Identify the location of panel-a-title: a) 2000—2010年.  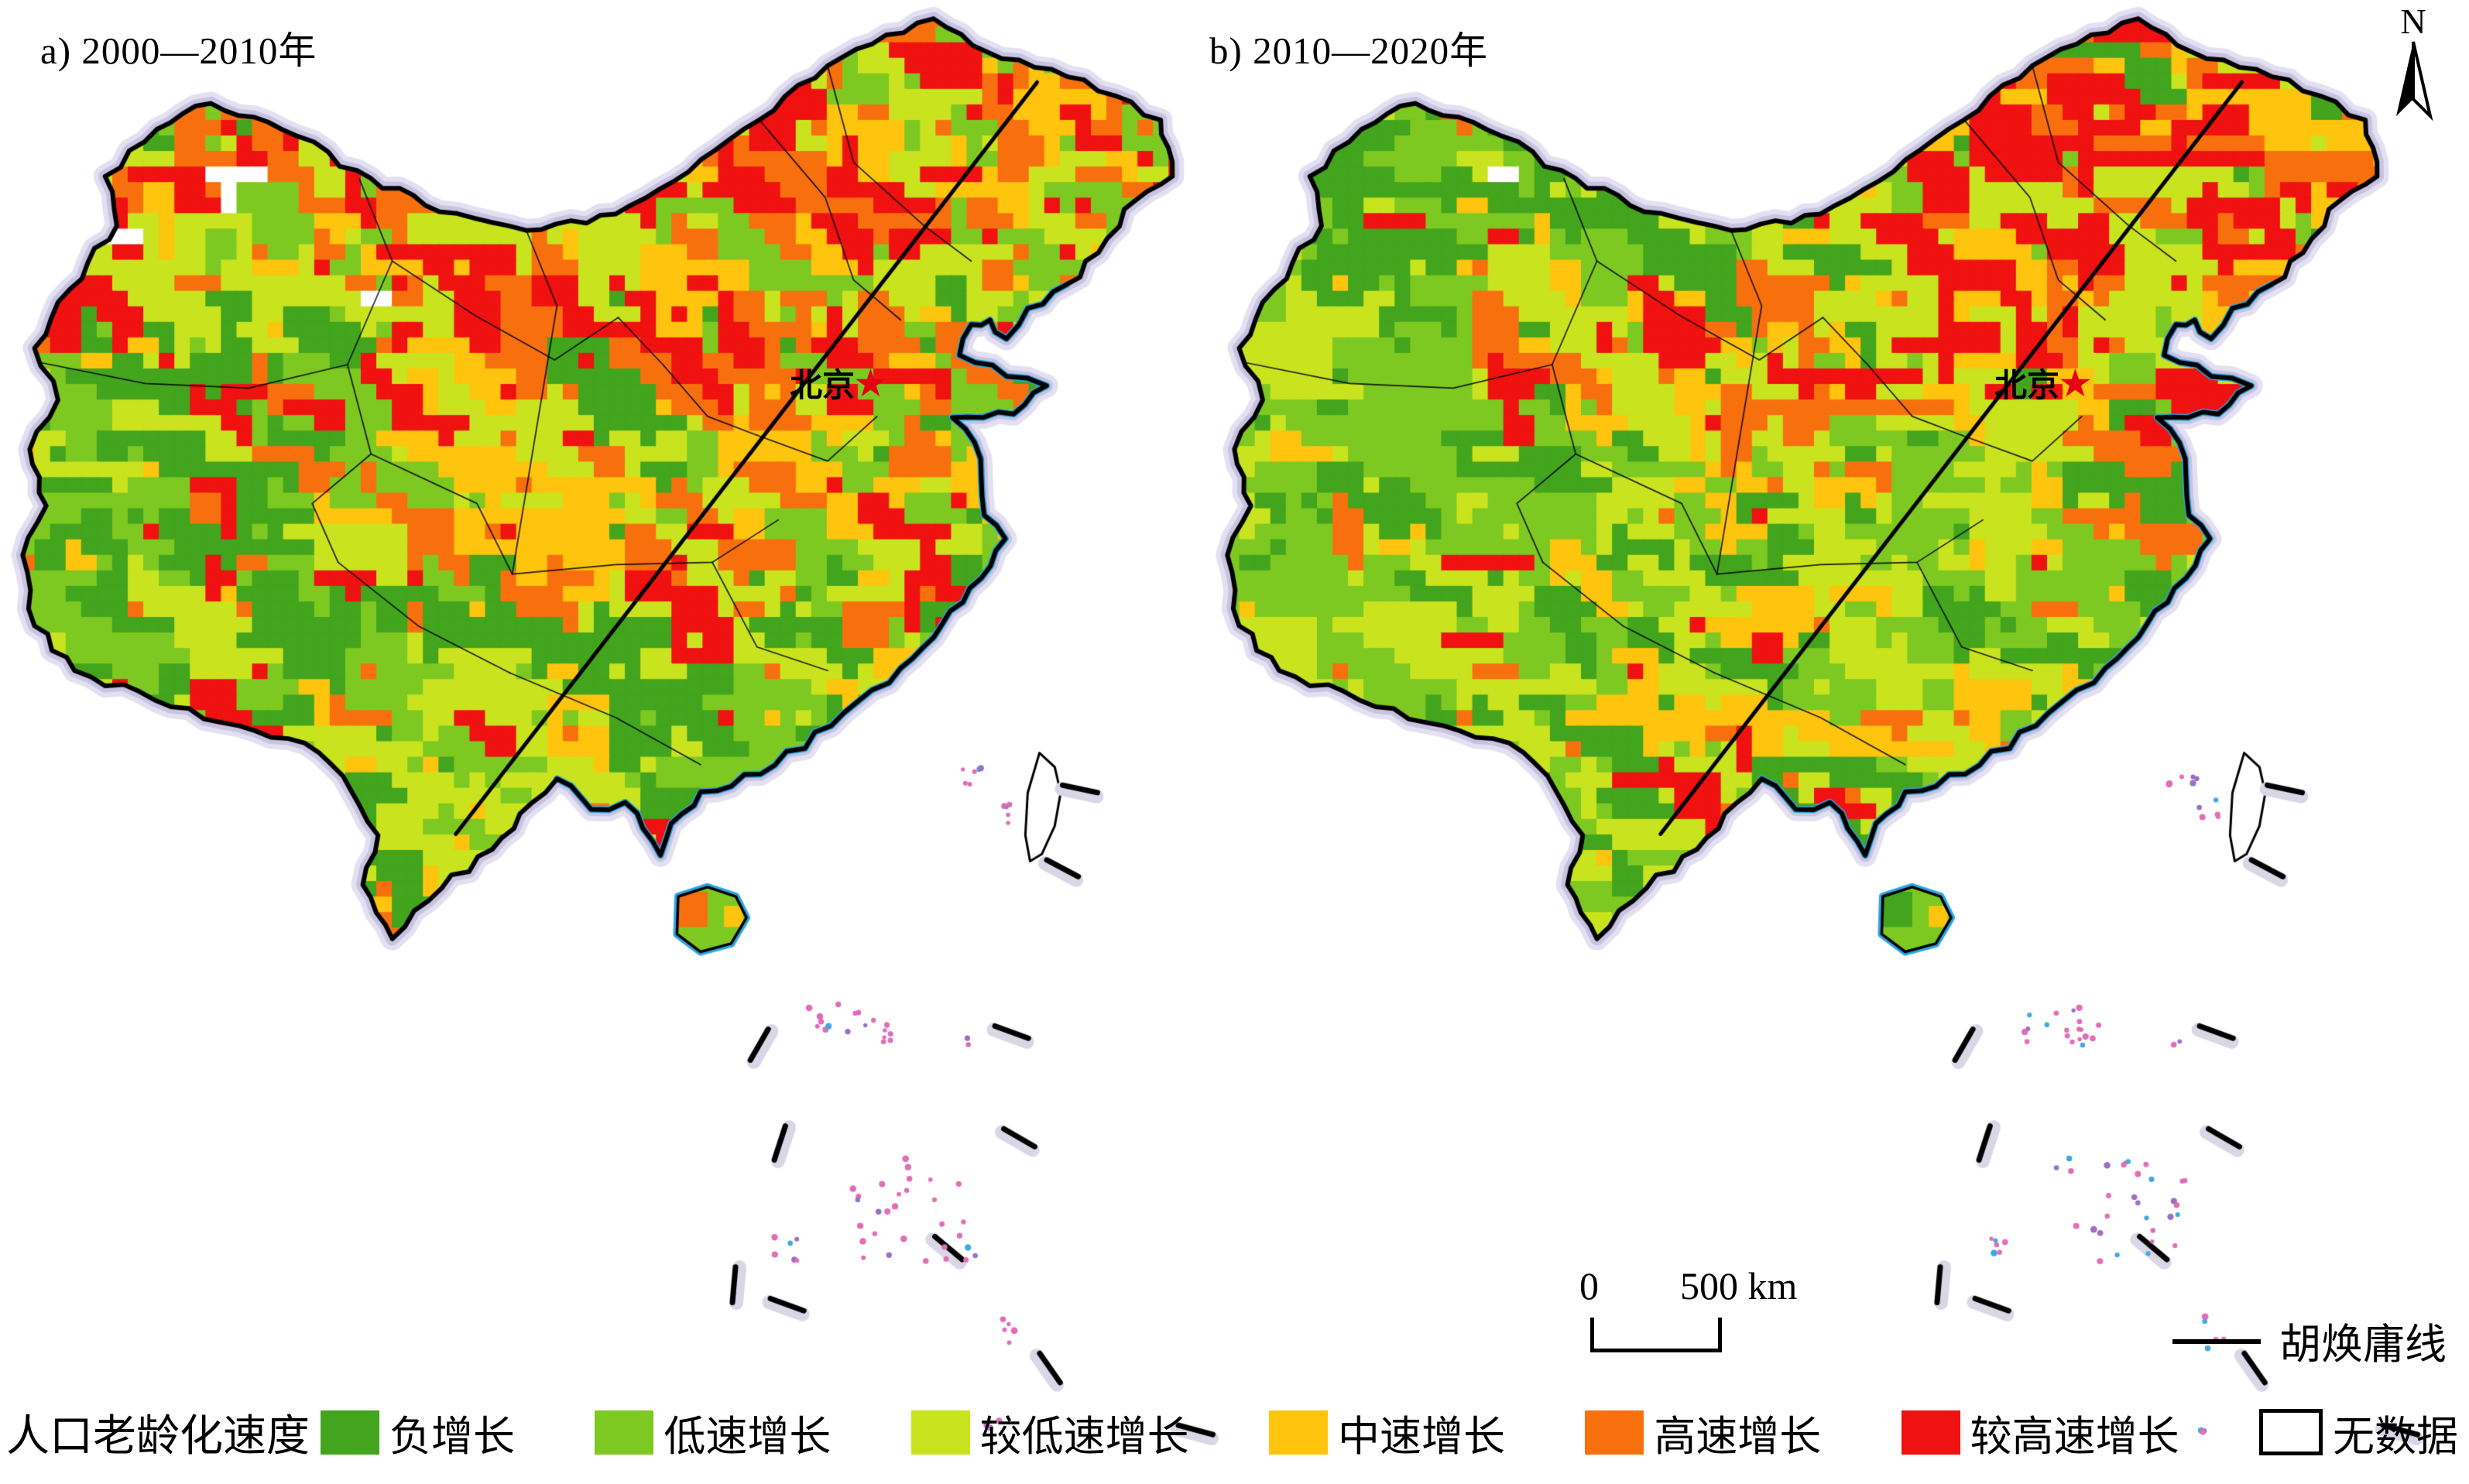
(178, 50).